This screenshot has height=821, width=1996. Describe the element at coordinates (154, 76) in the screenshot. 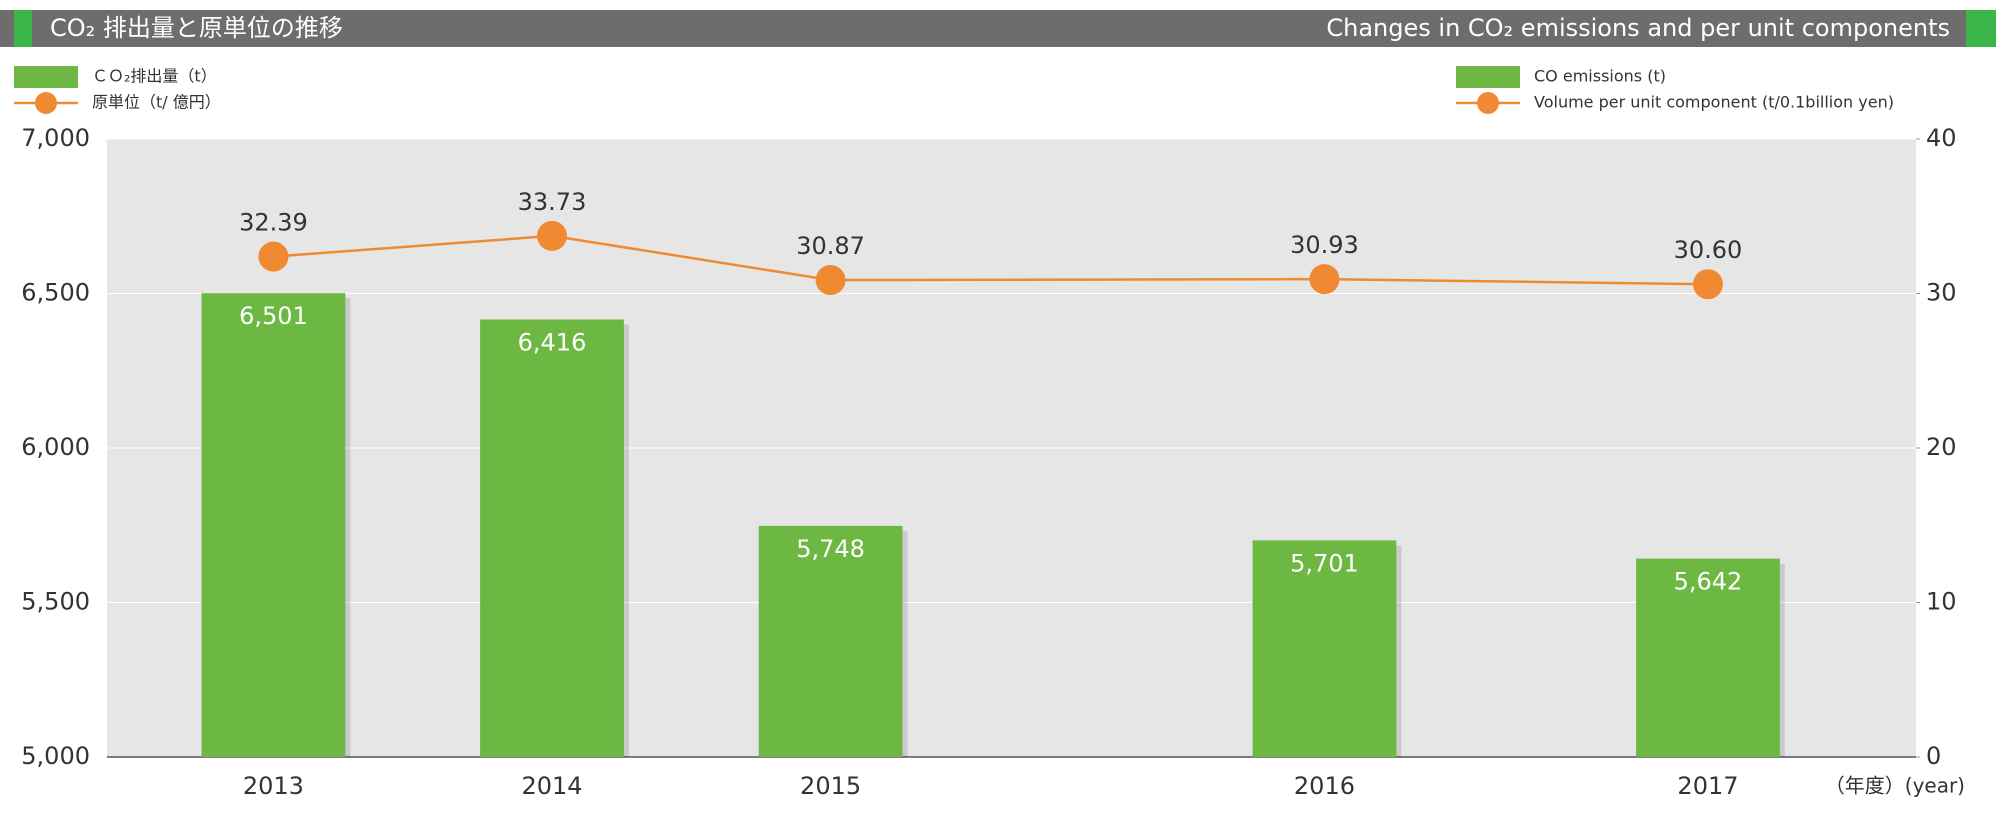

I see `legend-label: ＣＯ₂排出量（t）` at that location.